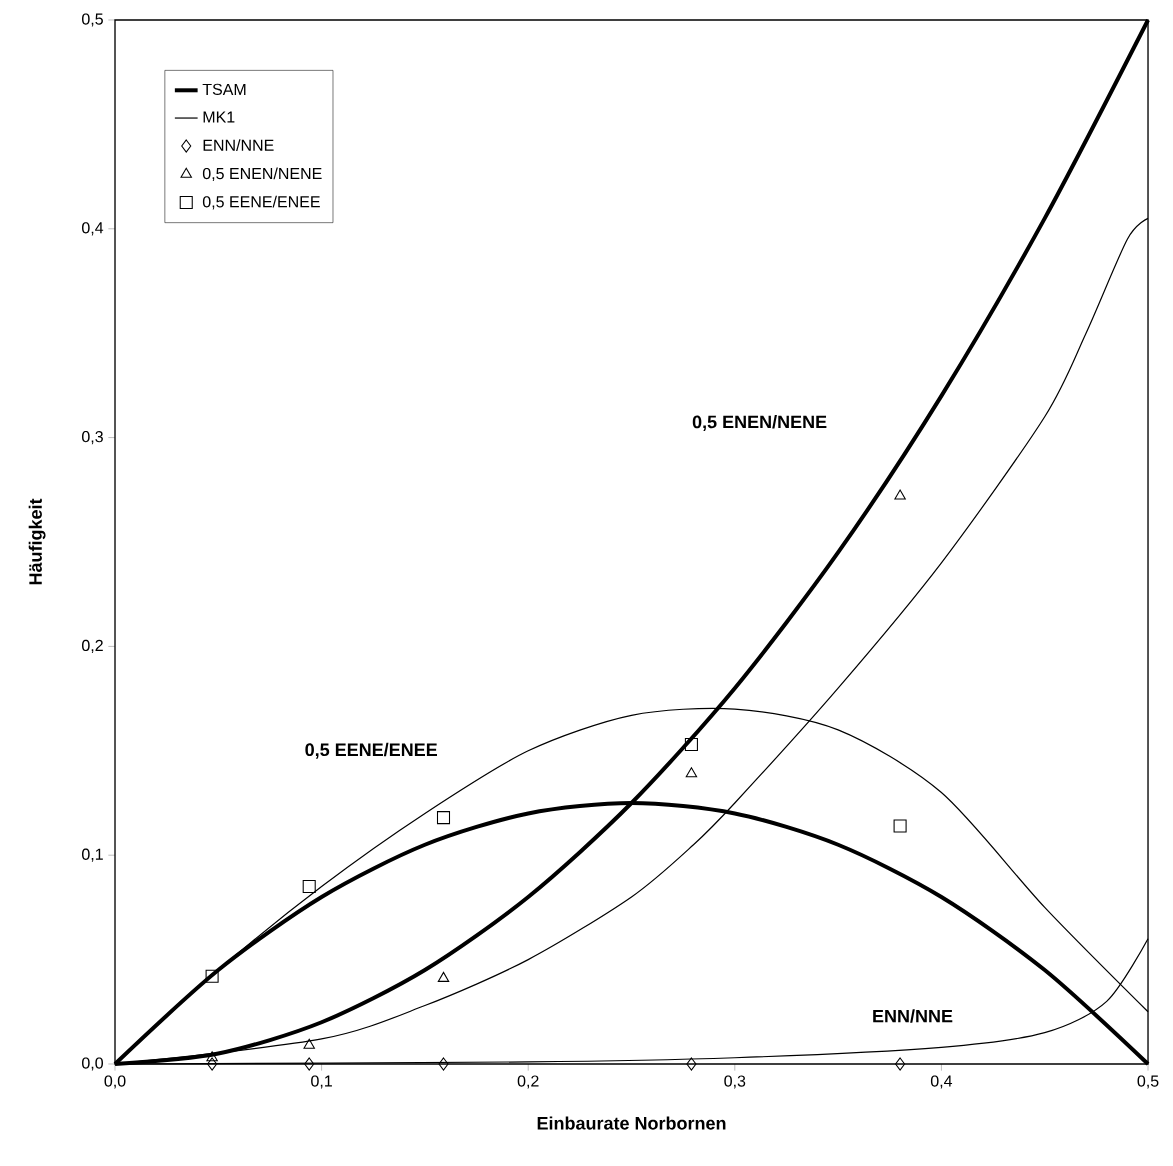 The width and height of the screenshot is (1173, 1166). I want to click on legend-label: ENN/NNE, so click(238, 145).